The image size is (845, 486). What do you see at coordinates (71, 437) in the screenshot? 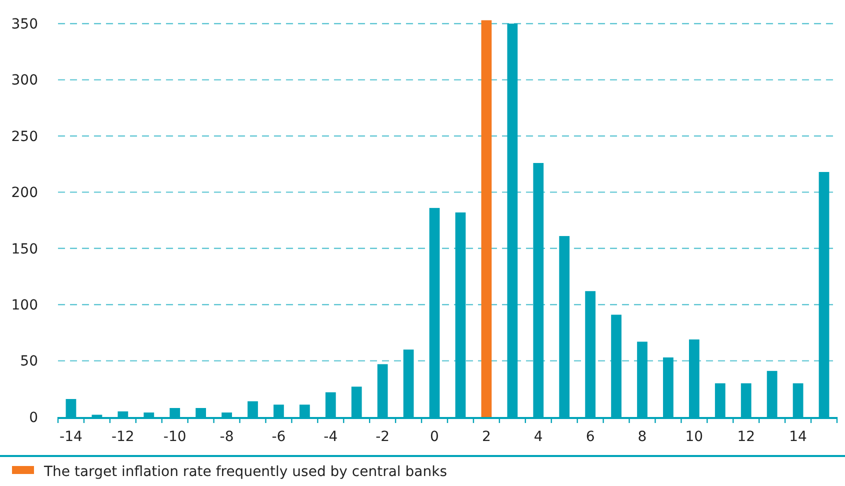
I see `x-tick-label: -14` at bounding box center [71, 437].